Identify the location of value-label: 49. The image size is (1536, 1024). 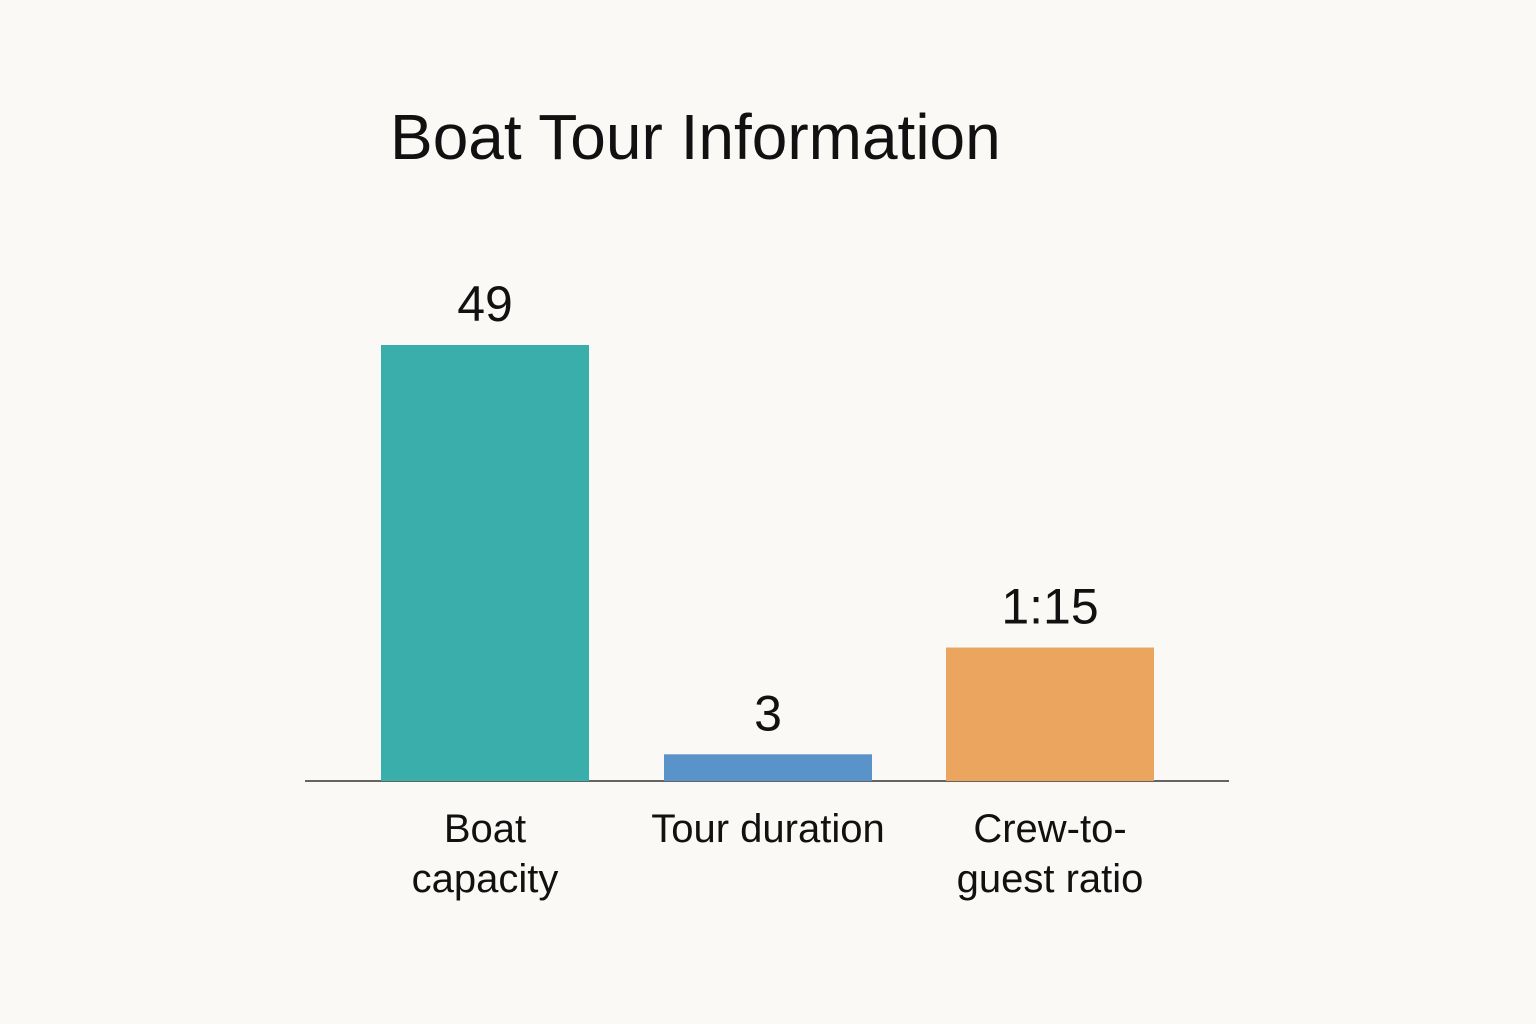
(485, 304).